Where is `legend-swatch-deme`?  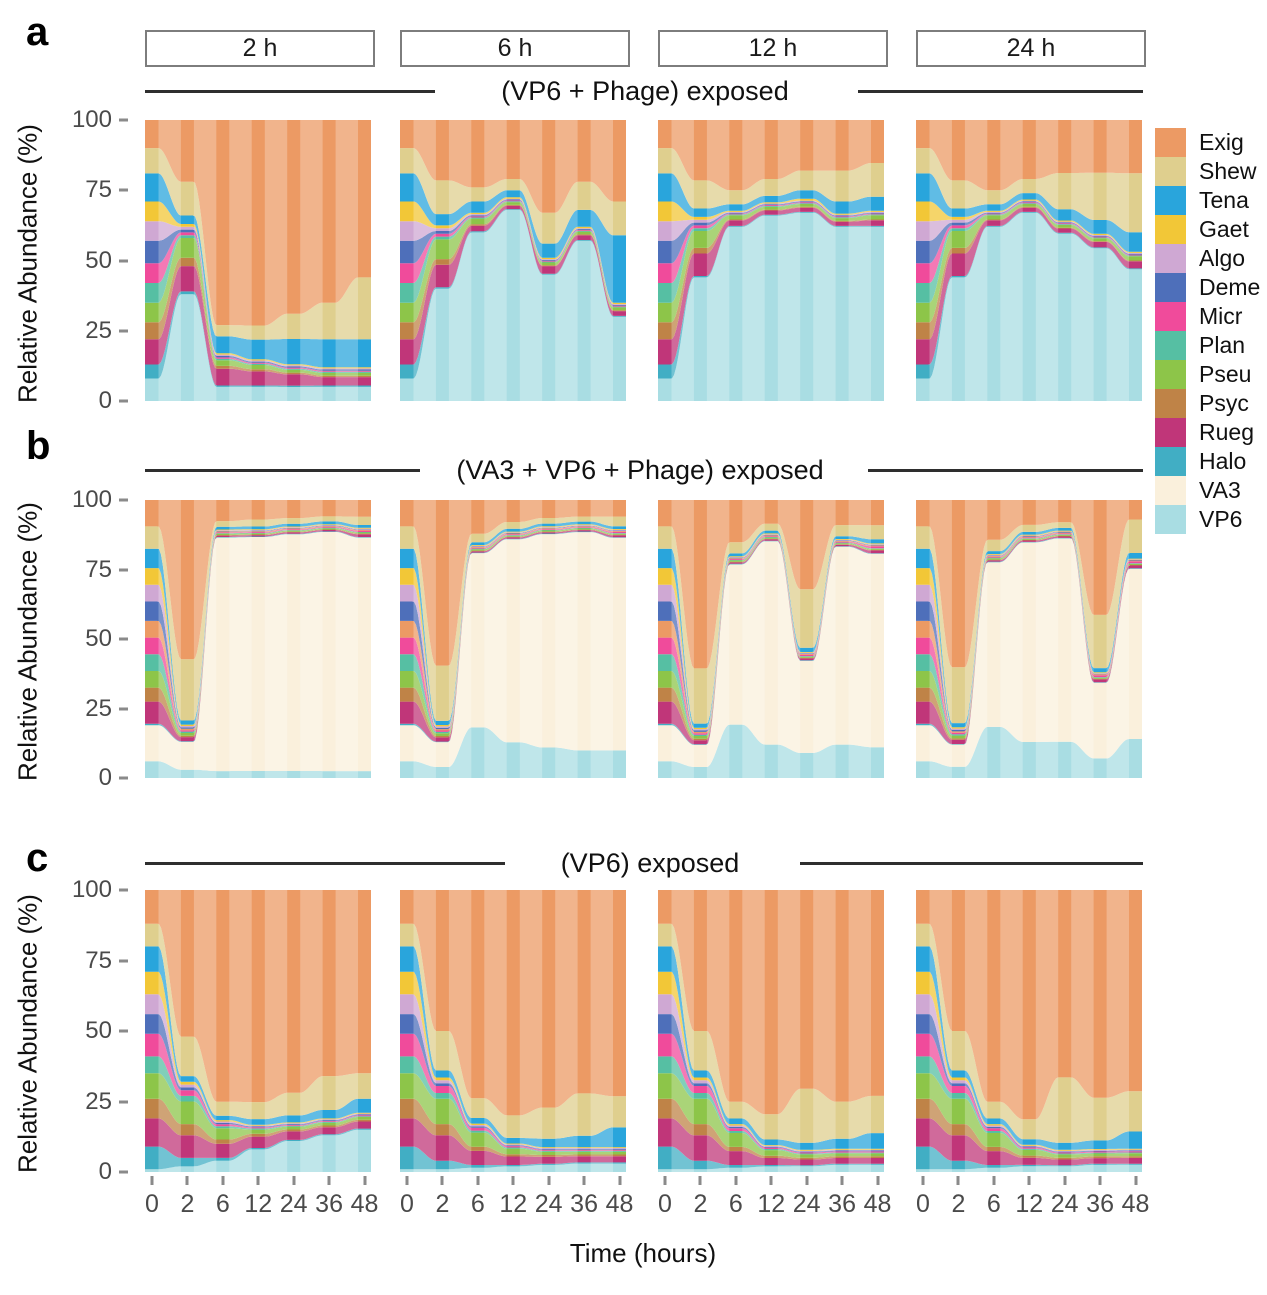
legend-swatch-deme is located at coordinates (1170, 287).